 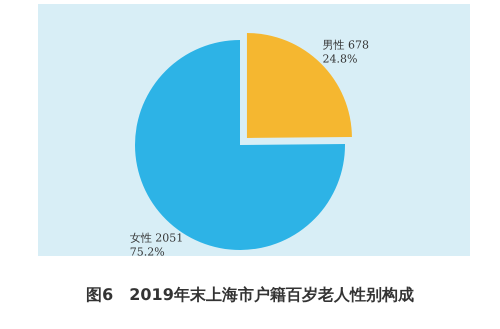 I want to click on title: 图6 2019年末上海市户籍百岁老人性别构成, so click(x=250, y=294).